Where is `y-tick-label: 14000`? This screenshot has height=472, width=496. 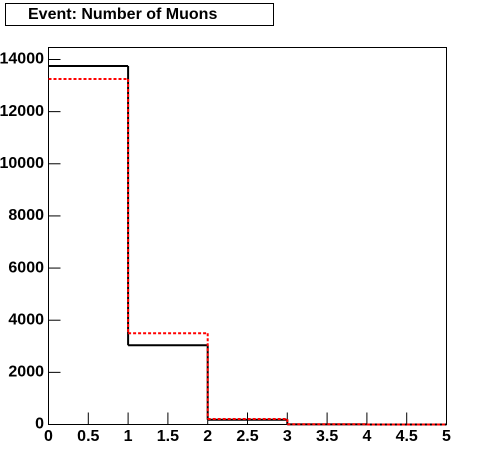 y-tick-label: 14000 is located at coordinates (22, 59).